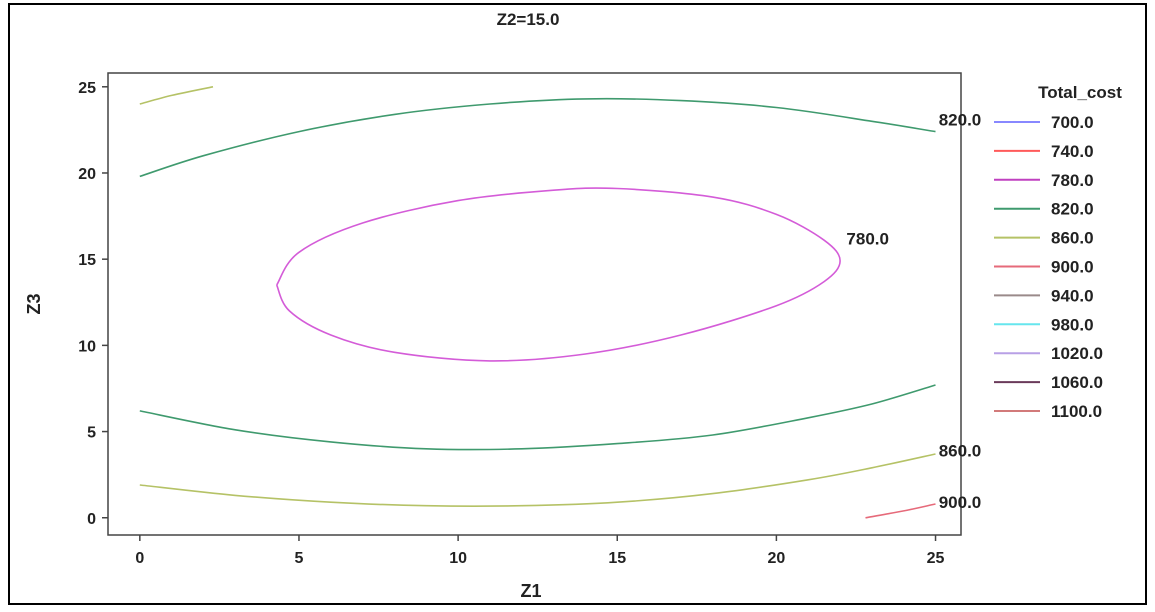 The width and height of the screenshot is (1155, 612). I want to click on x-axis-title: Z1, so click(530, 591).